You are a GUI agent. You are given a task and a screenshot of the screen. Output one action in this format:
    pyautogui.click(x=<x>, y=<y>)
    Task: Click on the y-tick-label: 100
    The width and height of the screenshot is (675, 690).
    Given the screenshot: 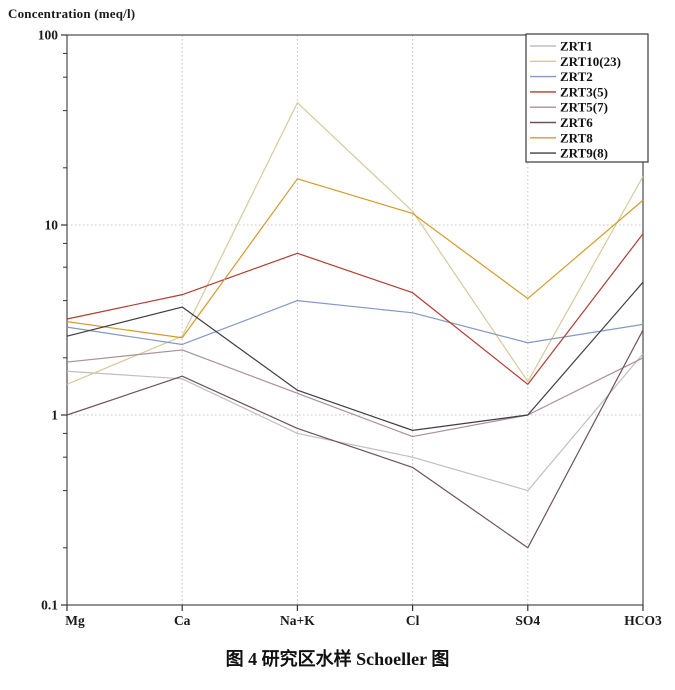 What is the action you would take?
    pyautogui.click(x=48, y=35)
    